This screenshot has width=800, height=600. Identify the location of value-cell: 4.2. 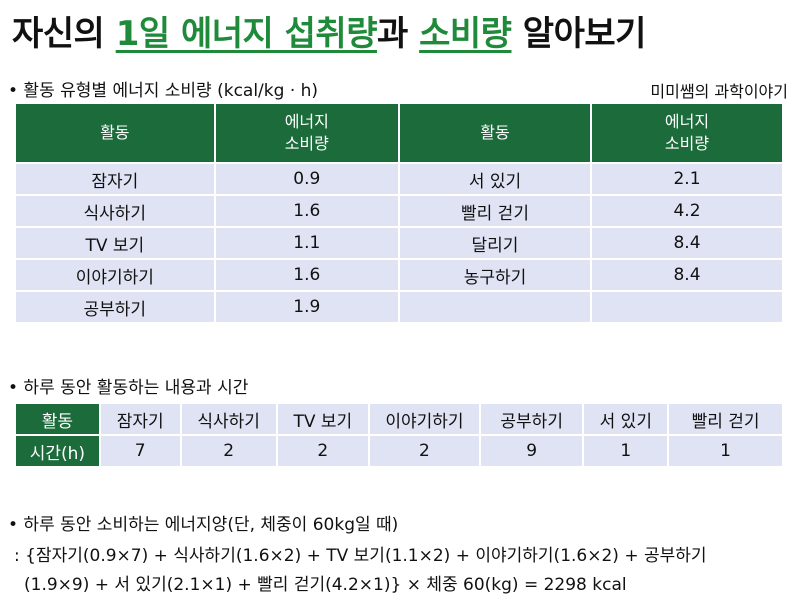
(686, 211).